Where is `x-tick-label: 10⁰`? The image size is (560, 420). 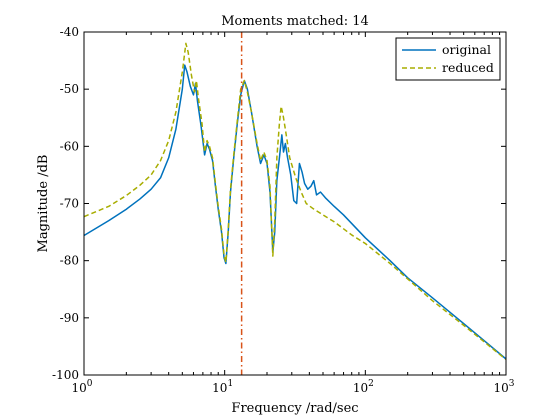 x-tick-label: 10⁰ is located at coordinates (81, 387).